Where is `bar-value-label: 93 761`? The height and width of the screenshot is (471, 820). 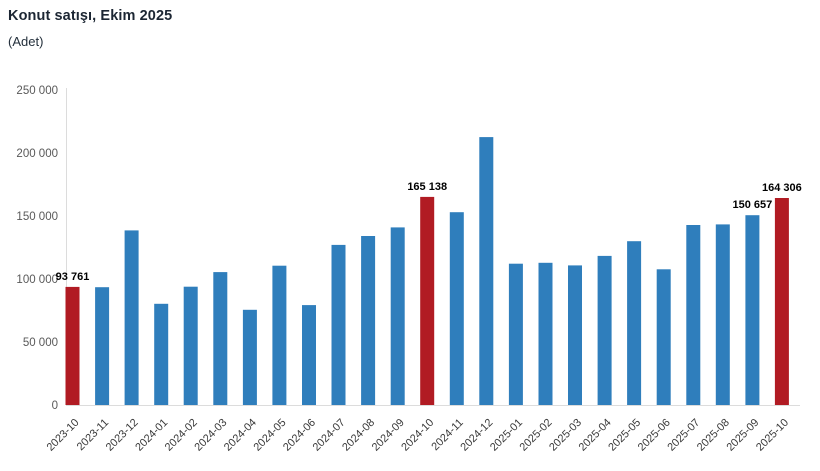 bar-value-label: 93 761 is located at coordinates (73, 277).